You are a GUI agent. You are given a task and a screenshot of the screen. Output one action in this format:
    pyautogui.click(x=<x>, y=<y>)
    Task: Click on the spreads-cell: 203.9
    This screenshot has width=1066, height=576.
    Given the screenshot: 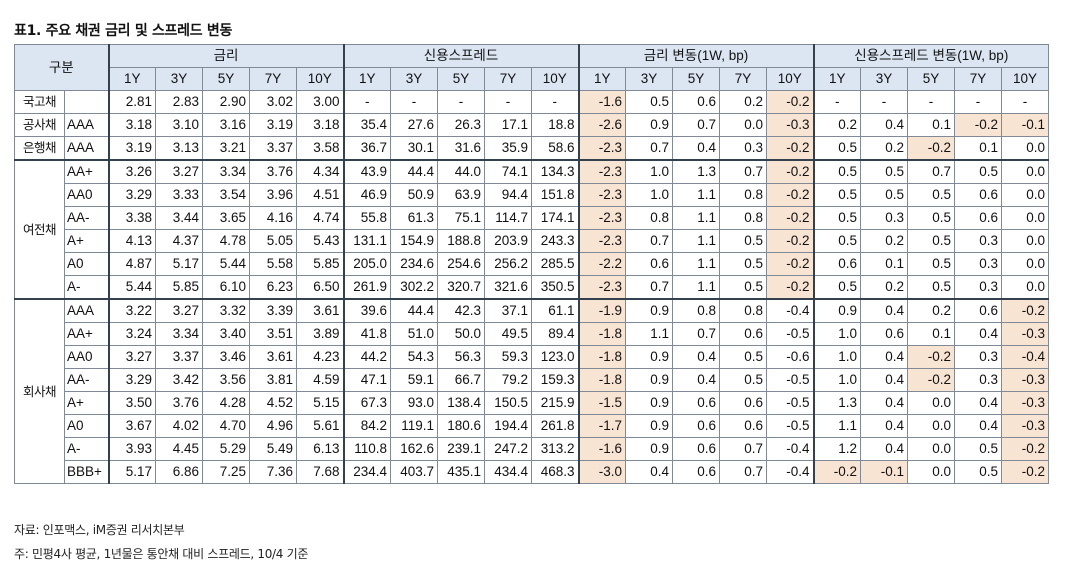 What is the action you would take?
    pyautogui.click(x=508, y=241)
    